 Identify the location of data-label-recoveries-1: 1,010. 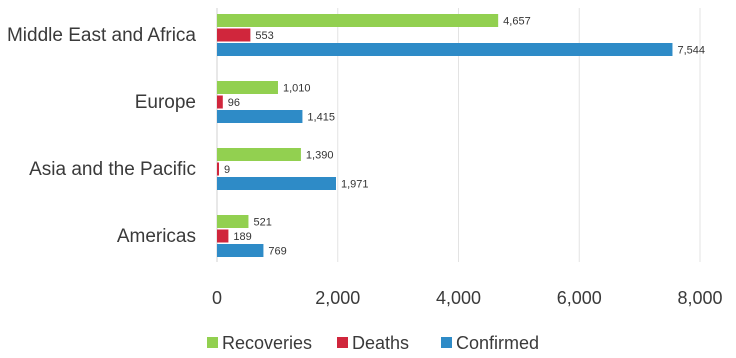
(297, 89).